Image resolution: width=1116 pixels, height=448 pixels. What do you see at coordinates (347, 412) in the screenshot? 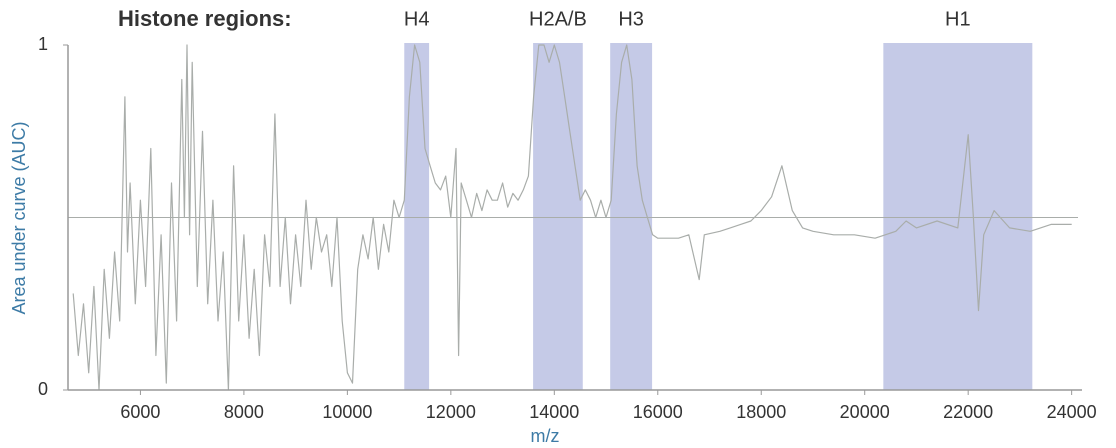
I see `x-tick-label: 10000` at bounding box center [347, 412].